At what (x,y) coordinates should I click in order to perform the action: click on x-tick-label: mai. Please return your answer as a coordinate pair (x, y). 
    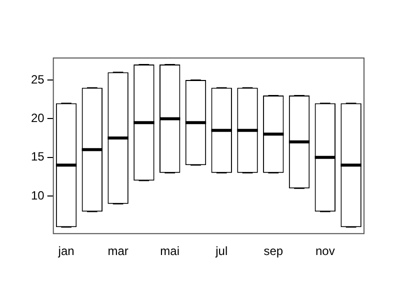
    Looking at the image, I should click on (170, 251).